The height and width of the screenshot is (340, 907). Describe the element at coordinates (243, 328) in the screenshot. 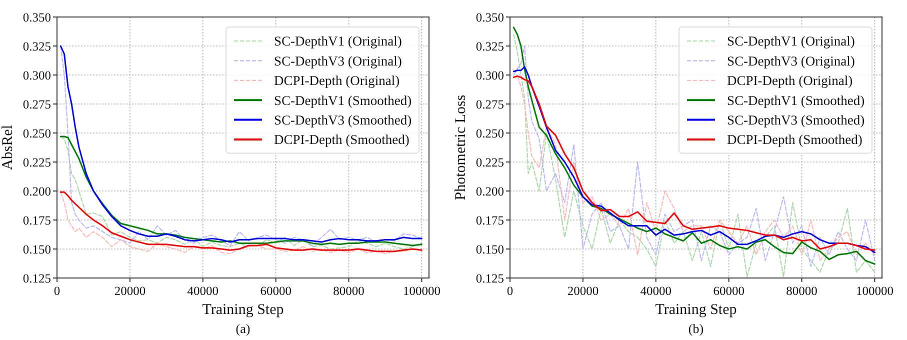

I see `text: (a)` at that location.